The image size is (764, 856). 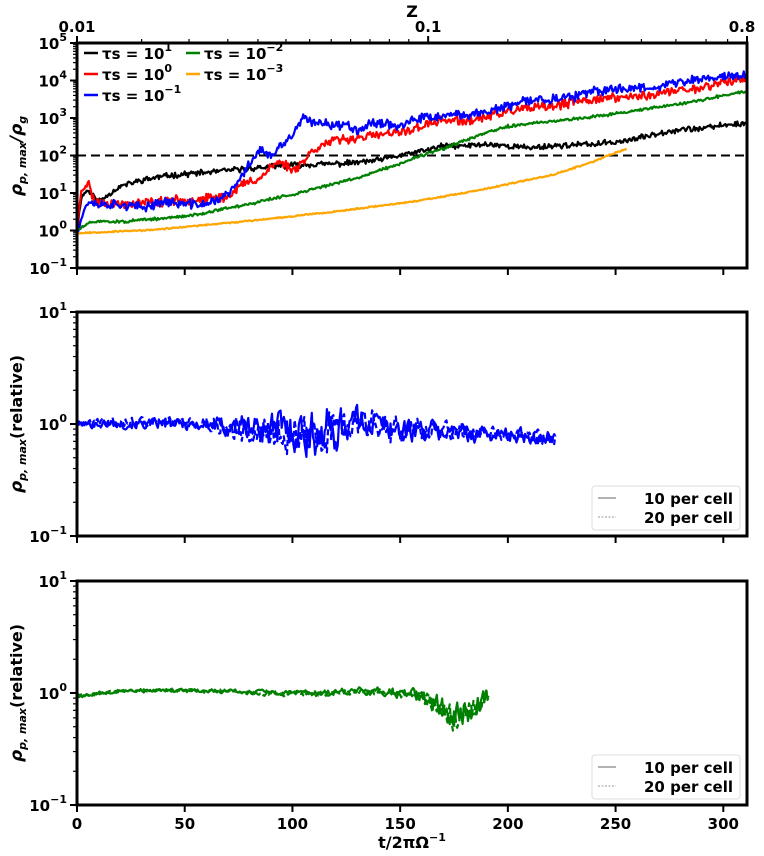 What do you see at coordinates (18, 693) in the screenshot?
I see `bottom-y-axis-title: ρp, max(relative)` at bounding box center [18, 693].